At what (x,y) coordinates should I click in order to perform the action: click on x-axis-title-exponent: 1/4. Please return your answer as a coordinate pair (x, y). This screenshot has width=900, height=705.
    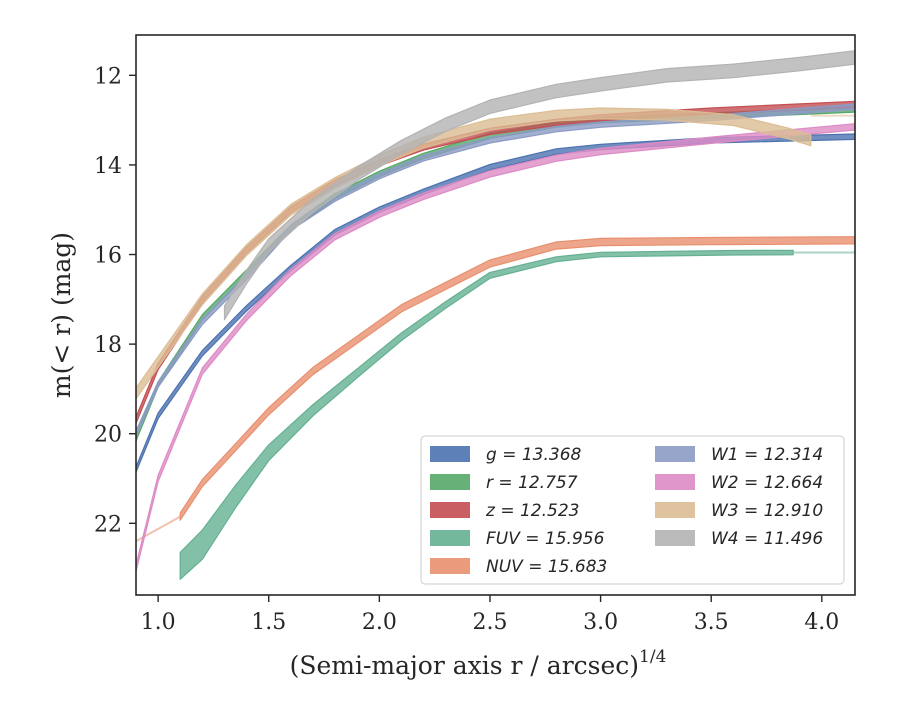
    Looking at the image, I should click on (652, 657).